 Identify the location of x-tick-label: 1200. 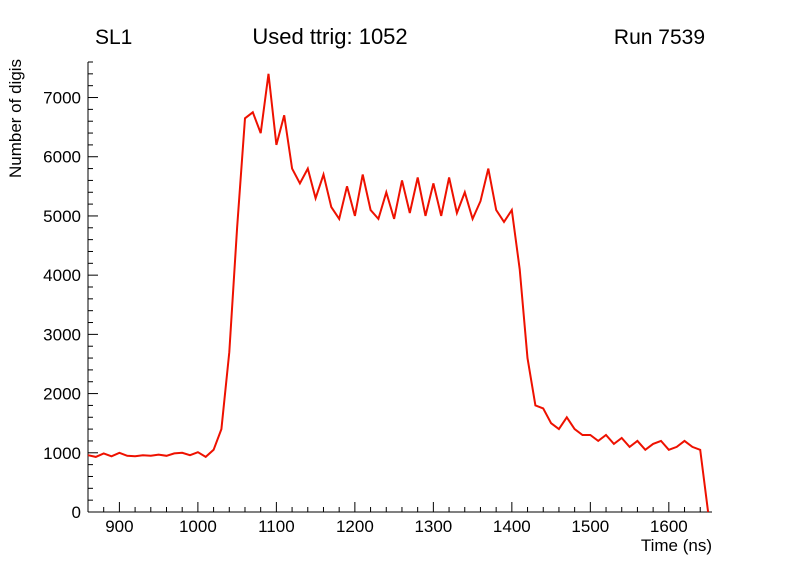
(355, 526).